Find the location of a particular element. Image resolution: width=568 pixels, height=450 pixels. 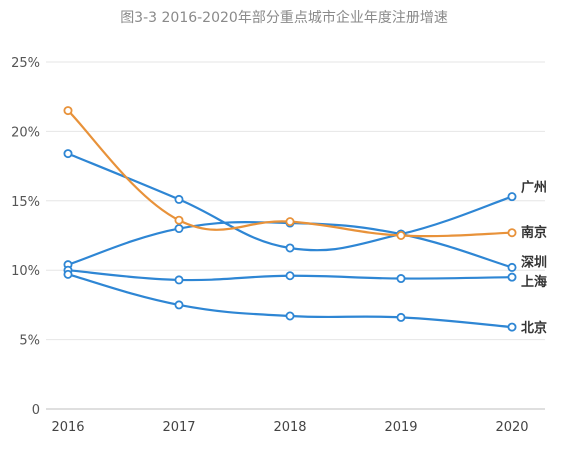

y-tick-label: 0 is located at coordinates (36, 410).